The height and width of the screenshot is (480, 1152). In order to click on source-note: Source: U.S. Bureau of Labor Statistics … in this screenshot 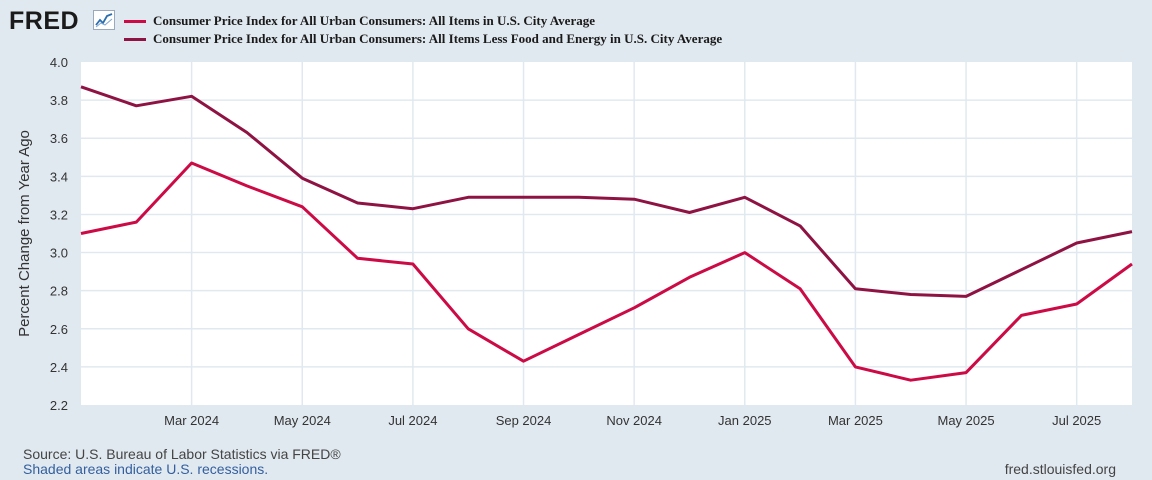, I will do `click(182, 454)`.